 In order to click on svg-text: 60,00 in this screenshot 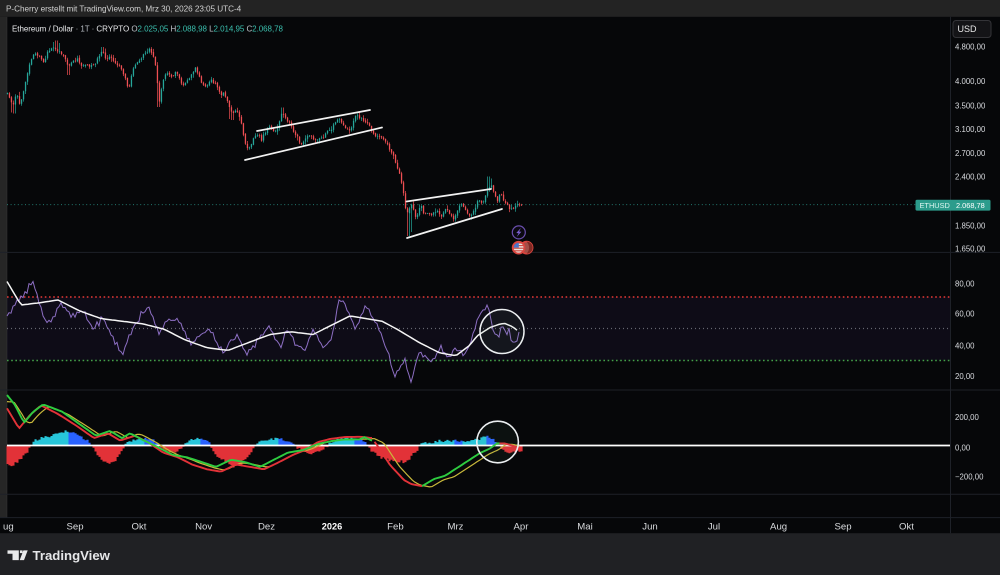, I will do `click(965, 314)`.